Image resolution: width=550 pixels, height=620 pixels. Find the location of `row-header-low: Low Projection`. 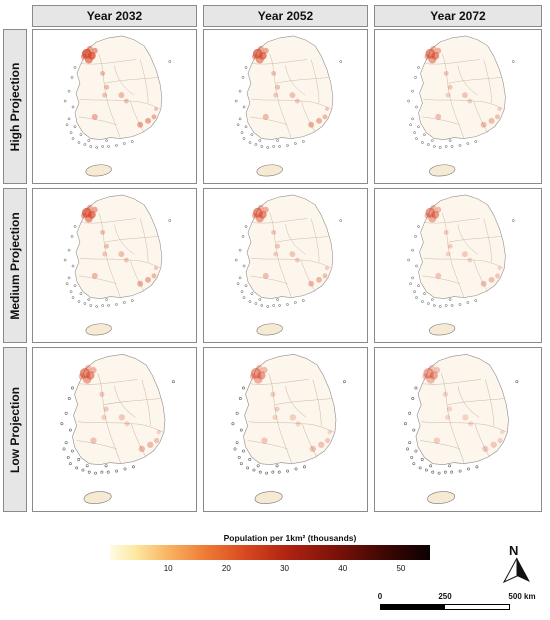

row-header-low: Low Projection is located at coordinates (15, 429).